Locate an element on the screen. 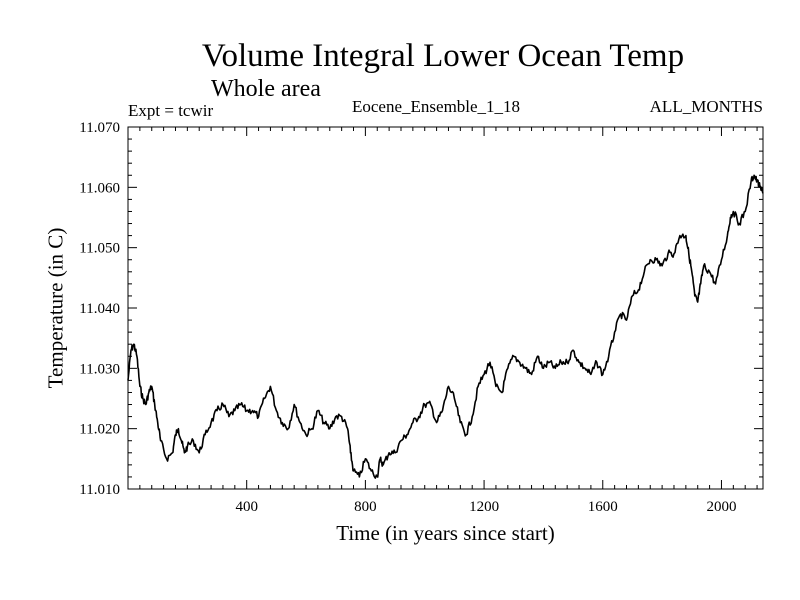  x-tick-label: 800 is located at coordinates (365, 507).